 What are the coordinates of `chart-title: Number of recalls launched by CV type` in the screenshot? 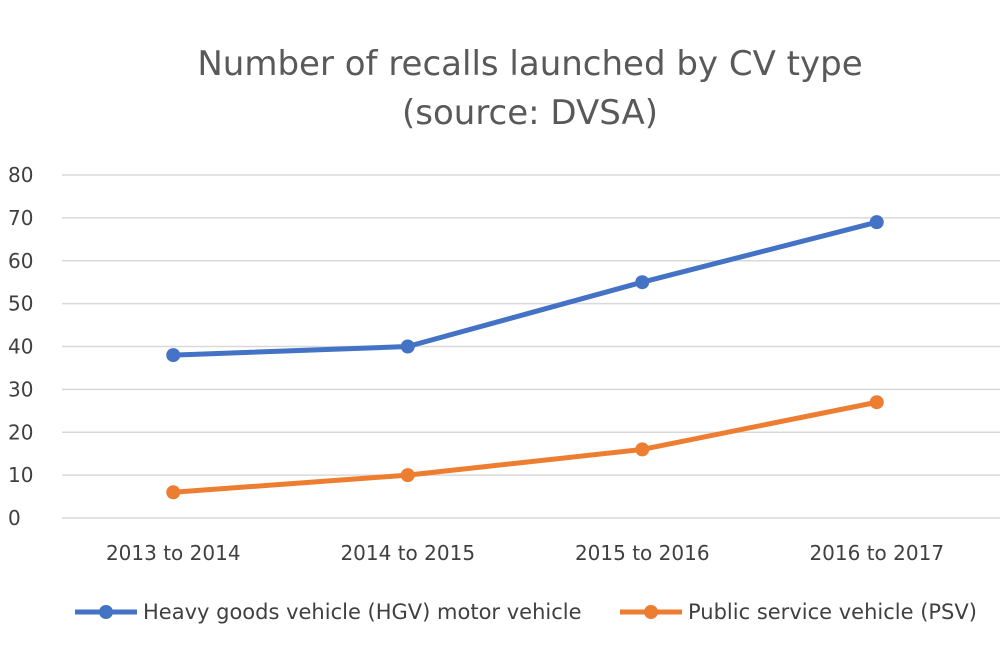 It's located at (529, 64).